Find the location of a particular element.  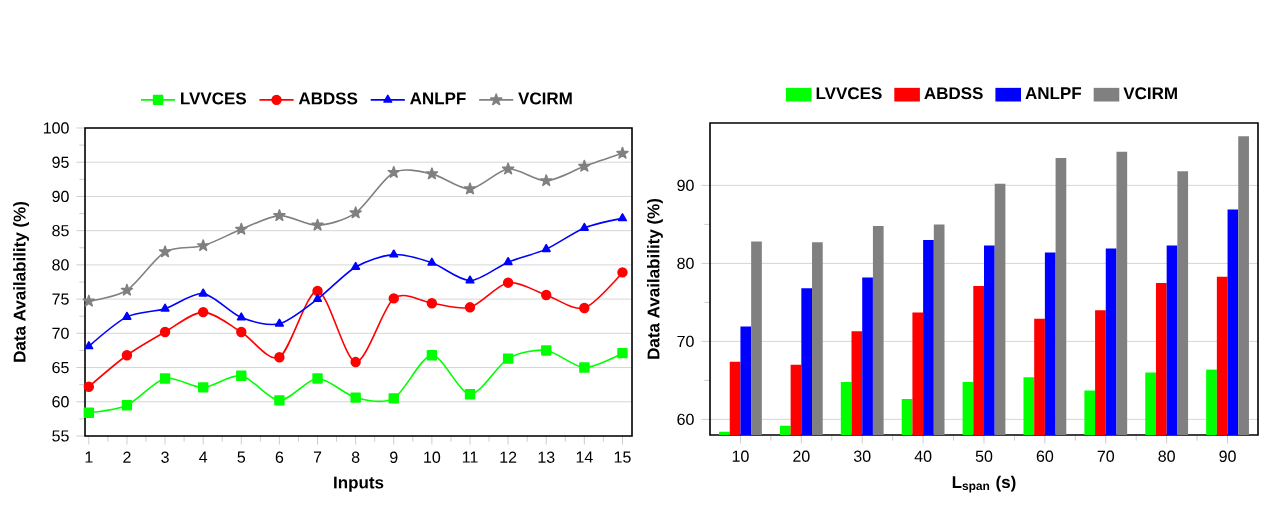

y-tick-label: 95 is located at coordinates (60, 162).